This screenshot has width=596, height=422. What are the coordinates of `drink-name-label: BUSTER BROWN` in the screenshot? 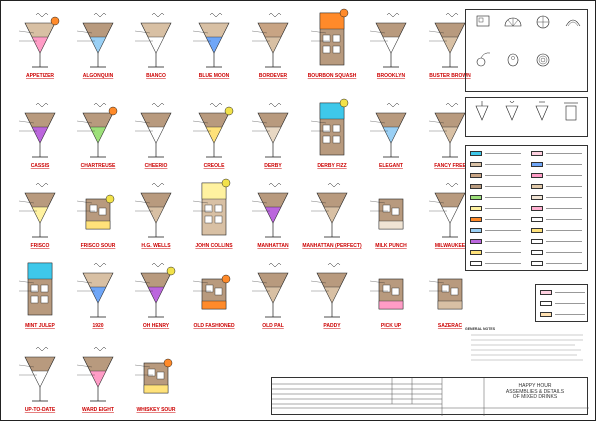 It's located at (450, 76).